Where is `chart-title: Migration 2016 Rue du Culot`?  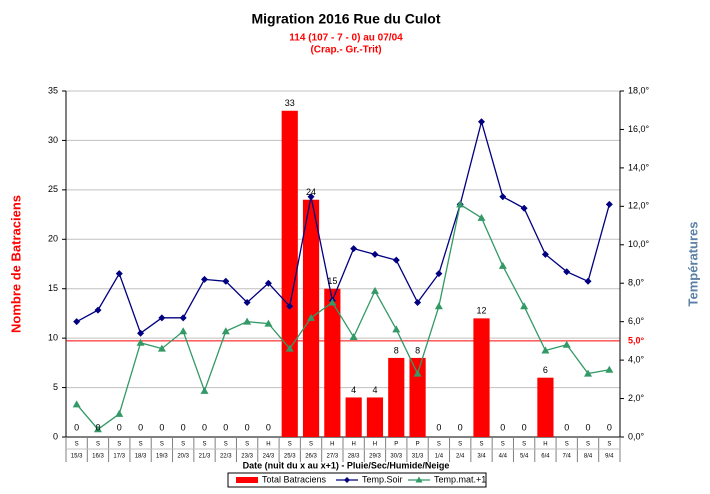 chart-title: Migration 2016 Rue du Culot is located at coordinates (345, 19).